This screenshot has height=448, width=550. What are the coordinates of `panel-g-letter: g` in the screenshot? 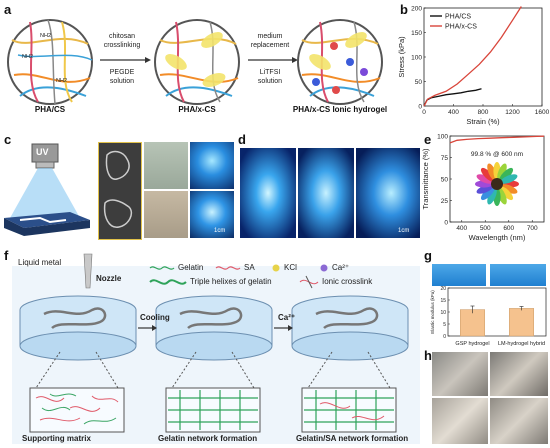 It's located at (428, 255).